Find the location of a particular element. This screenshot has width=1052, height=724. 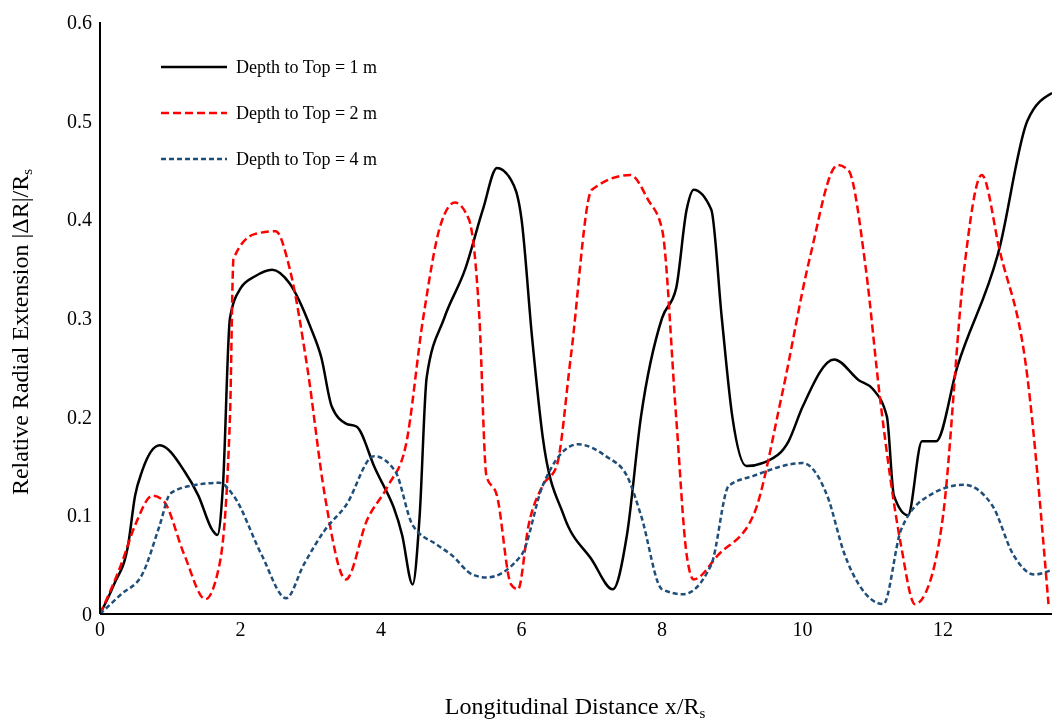

legend-label: Depth to Top = 4 m is located at coordinates (307, 159).